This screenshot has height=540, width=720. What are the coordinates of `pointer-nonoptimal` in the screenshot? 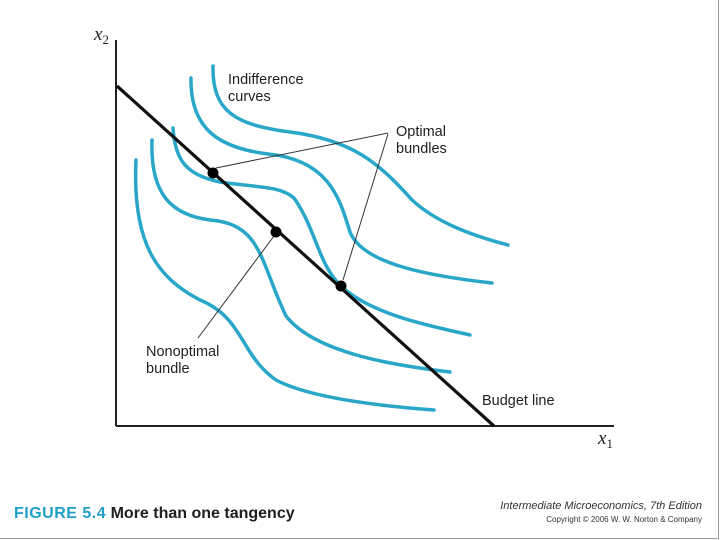 It's located at (236, 287).